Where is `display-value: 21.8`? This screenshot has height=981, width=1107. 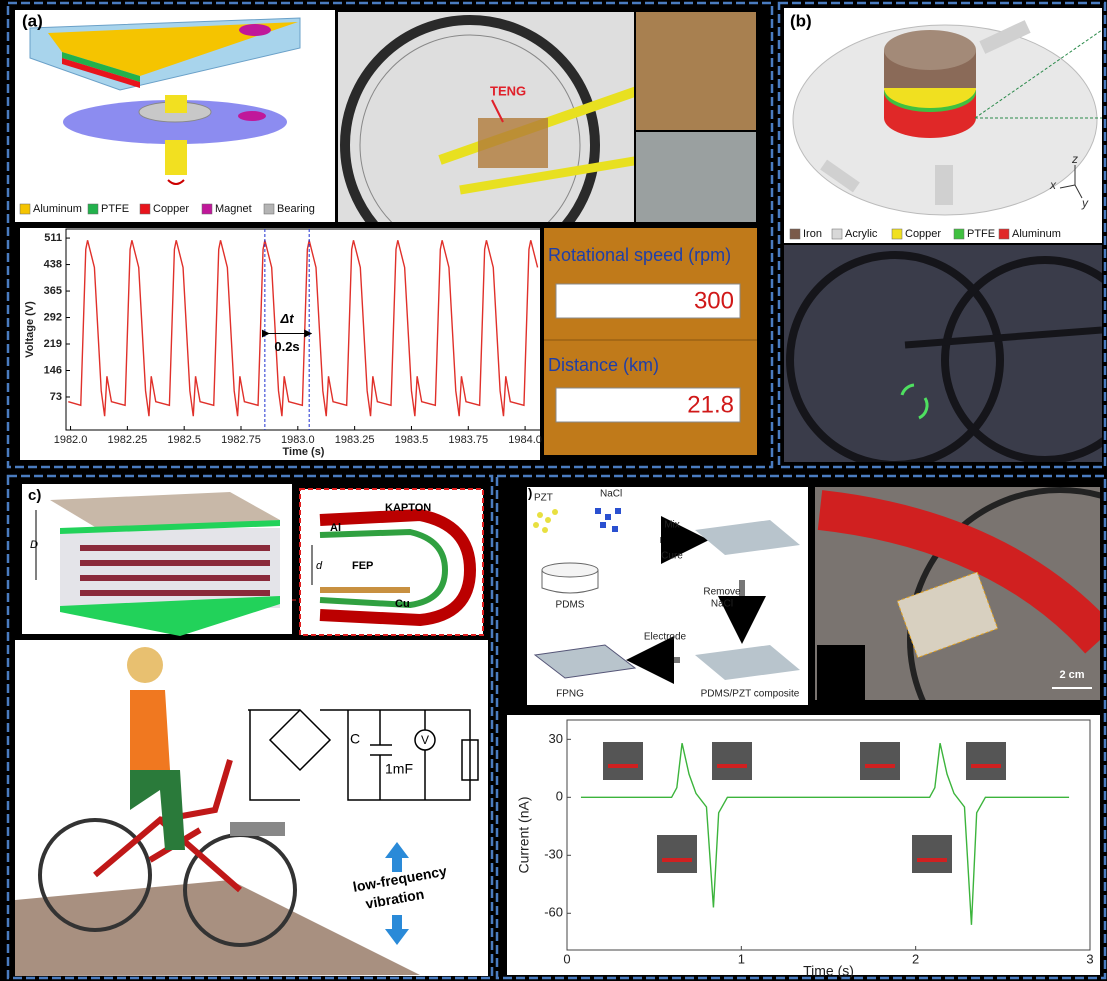
display-value: 21.8 is located at coordinates (710, 404).